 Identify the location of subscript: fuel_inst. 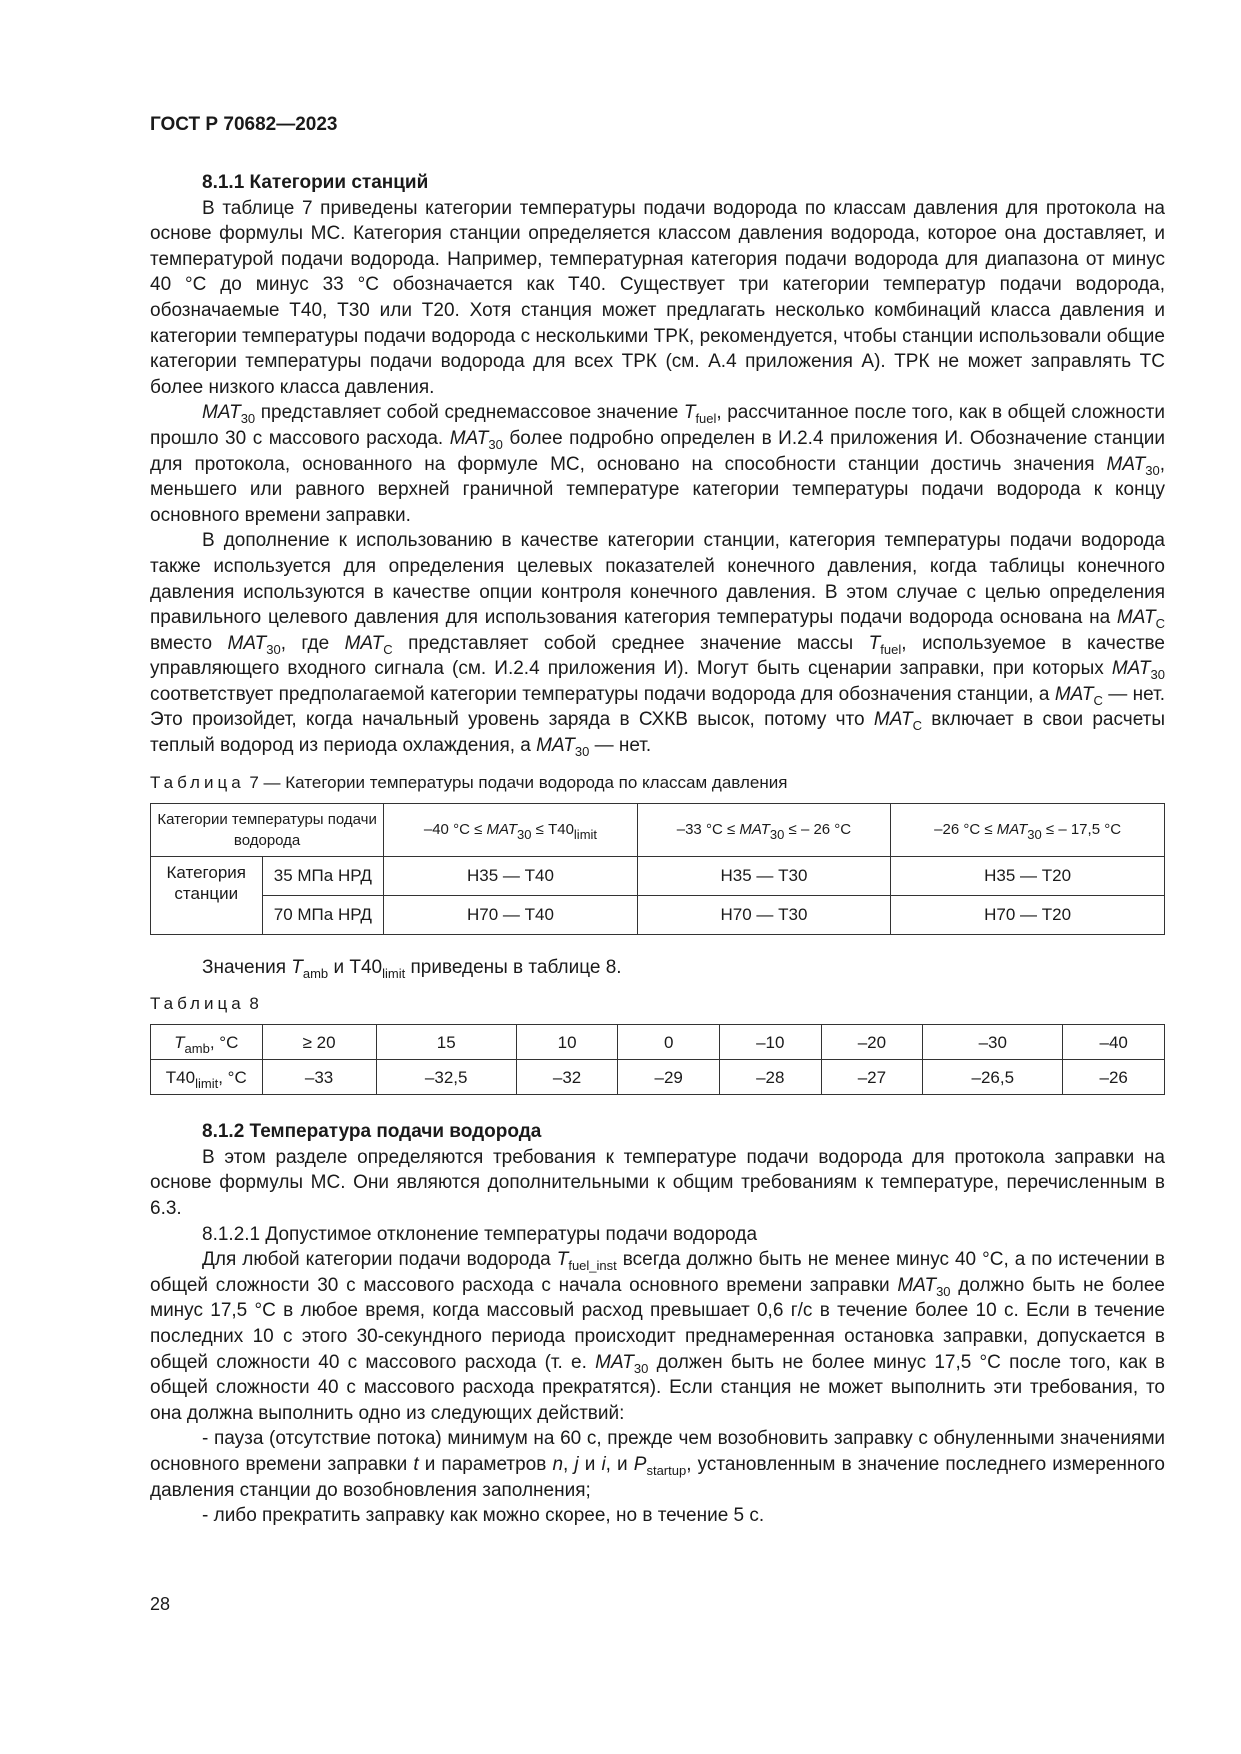
(592, 1266).